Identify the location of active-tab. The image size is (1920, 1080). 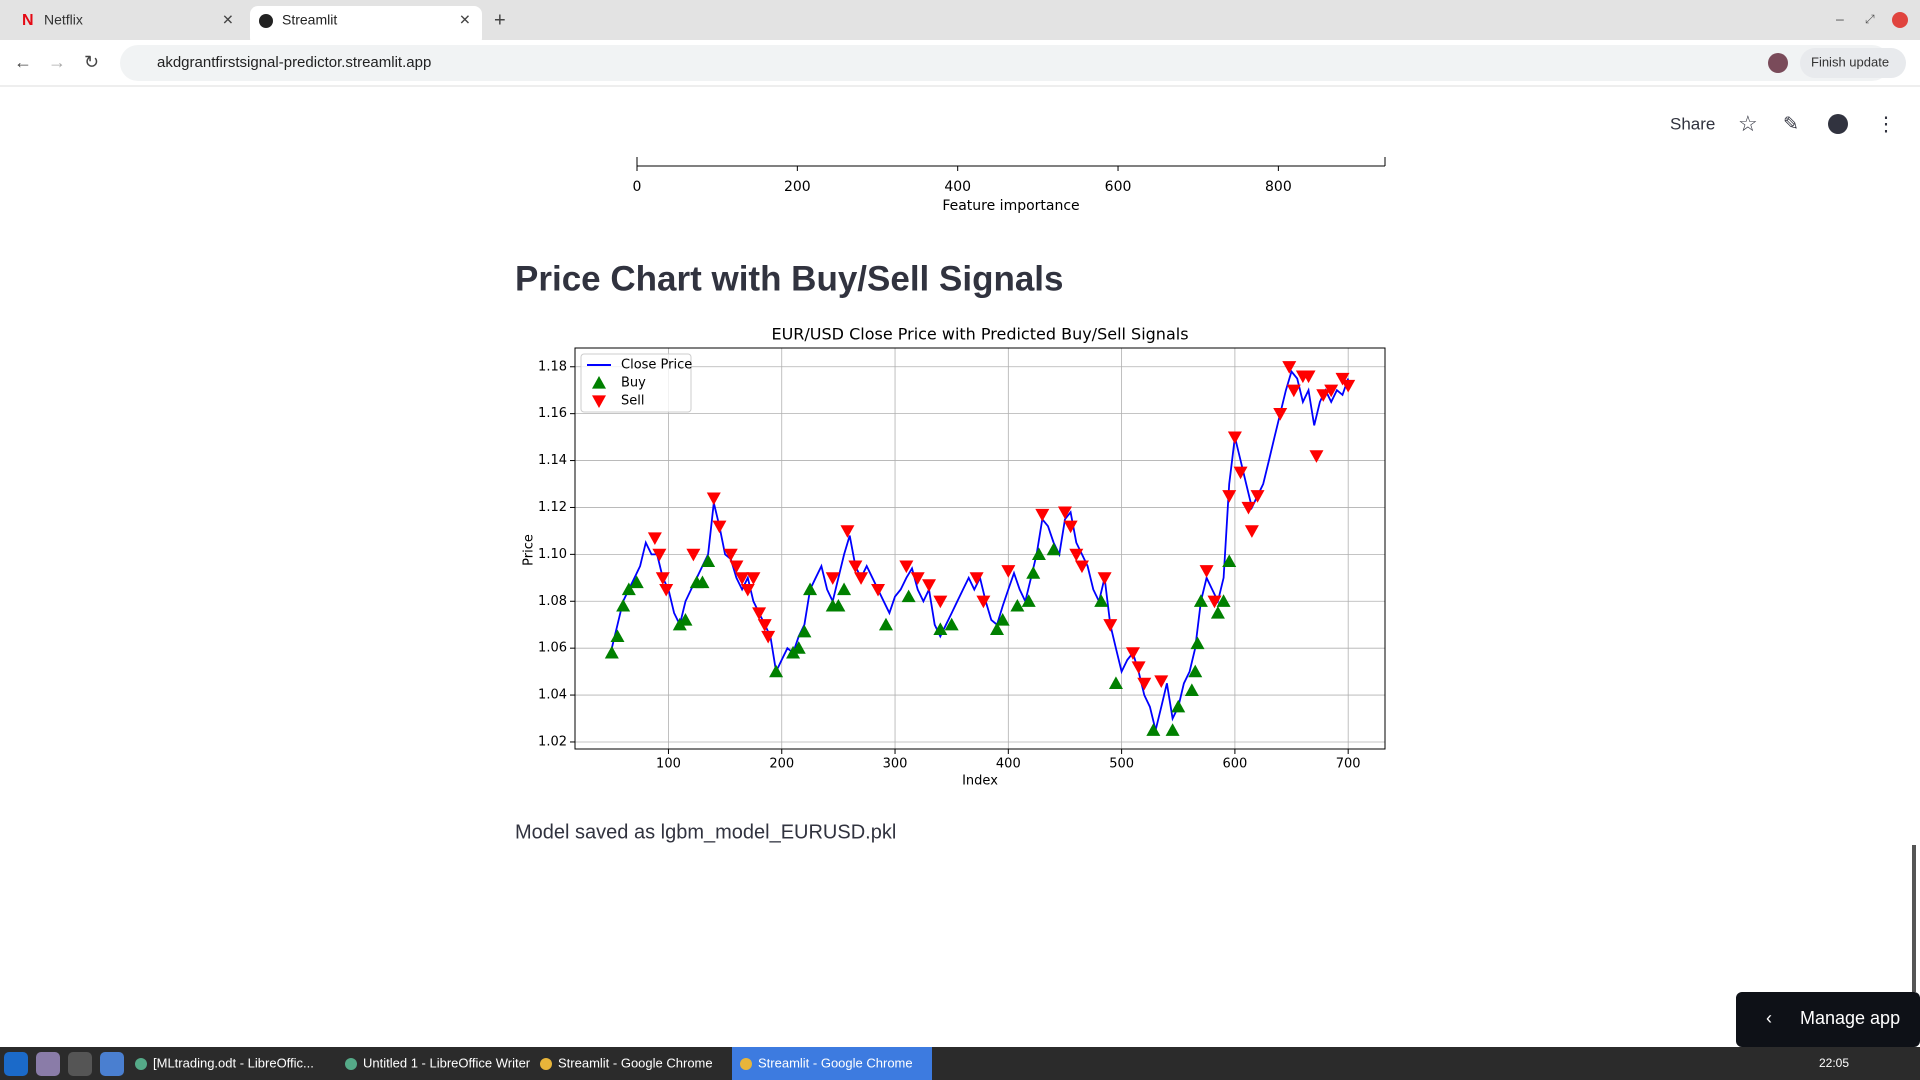
(366, 26).